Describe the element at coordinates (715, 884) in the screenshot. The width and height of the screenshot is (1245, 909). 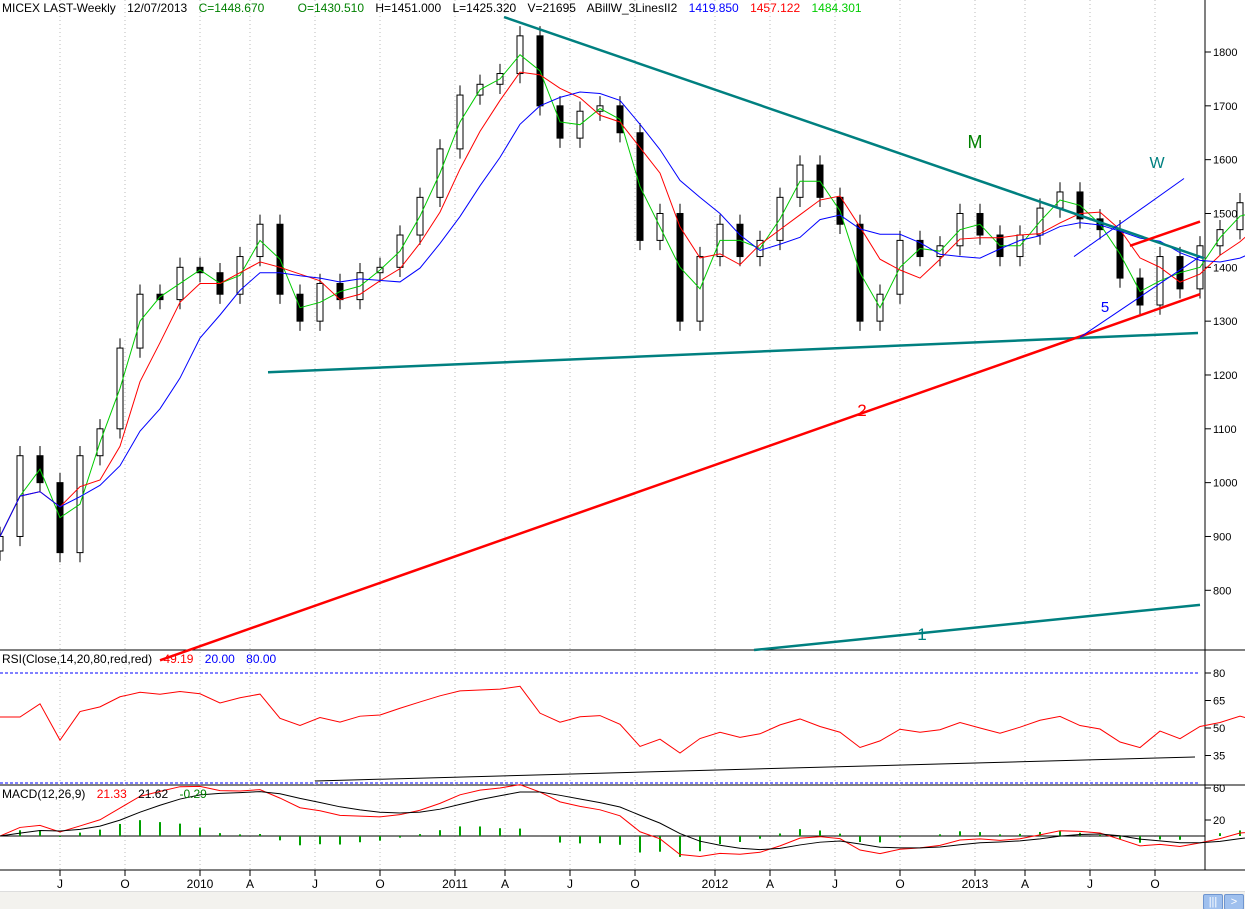
I see `x-tick-label: 2012` at that location.